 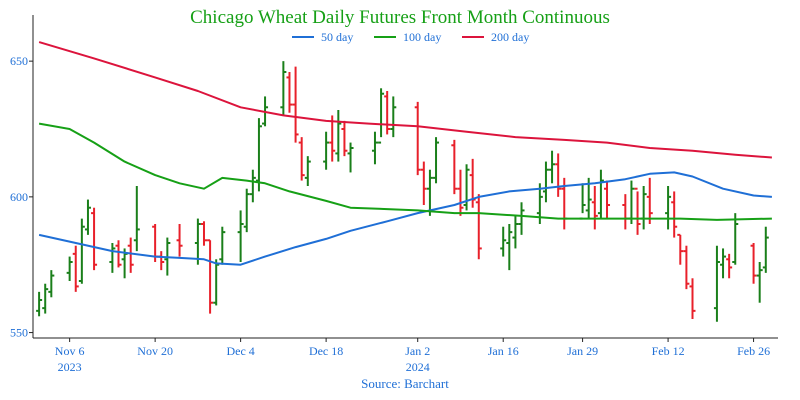 What do you see at coordinates (155, 351) in the screenshot?
I see `x-tick-label: Nov 20` at bounding box center [155, 351].